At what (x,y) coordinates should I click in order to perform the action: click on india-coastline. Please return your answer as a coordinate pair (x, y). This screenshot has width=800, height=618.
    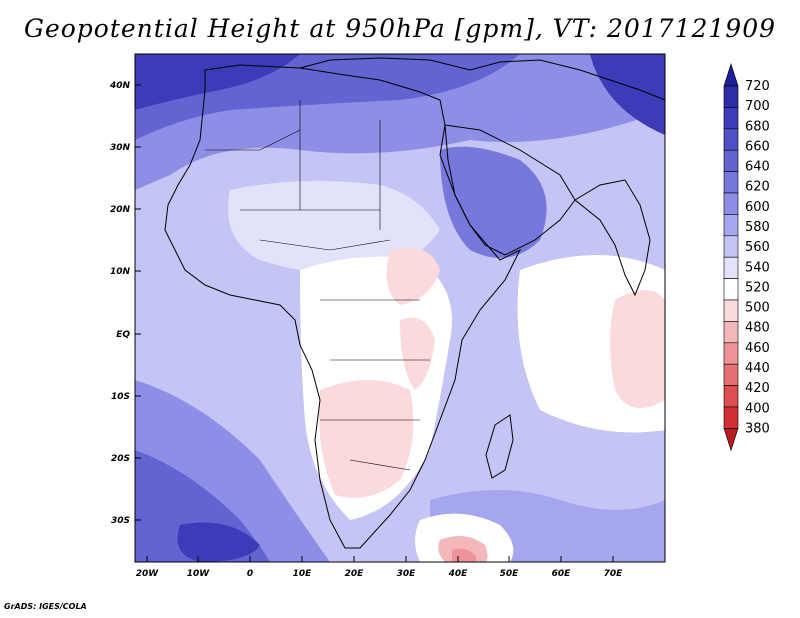
    Looking at the image, I should click on (612, 238).